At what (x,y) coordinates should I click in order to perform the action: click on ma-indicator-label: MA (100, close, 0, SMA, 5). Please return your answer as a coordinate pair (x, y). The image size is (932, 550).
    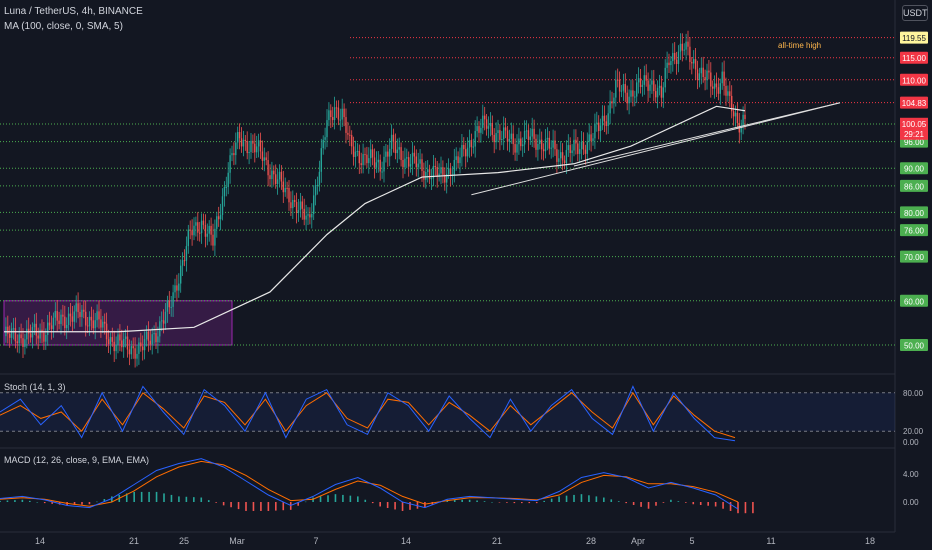
    Looking at the image, I should click on (63, 26).